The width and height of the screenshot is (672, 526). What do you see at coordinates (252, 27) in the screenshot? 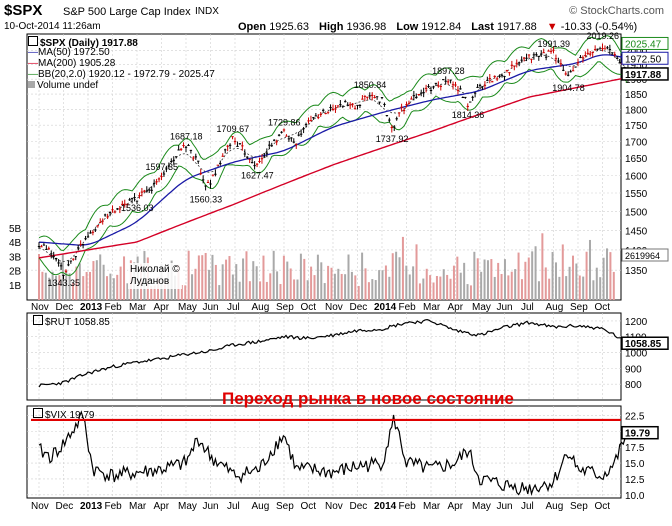
I see `open-label: Open` at bounding box center [252, 27].